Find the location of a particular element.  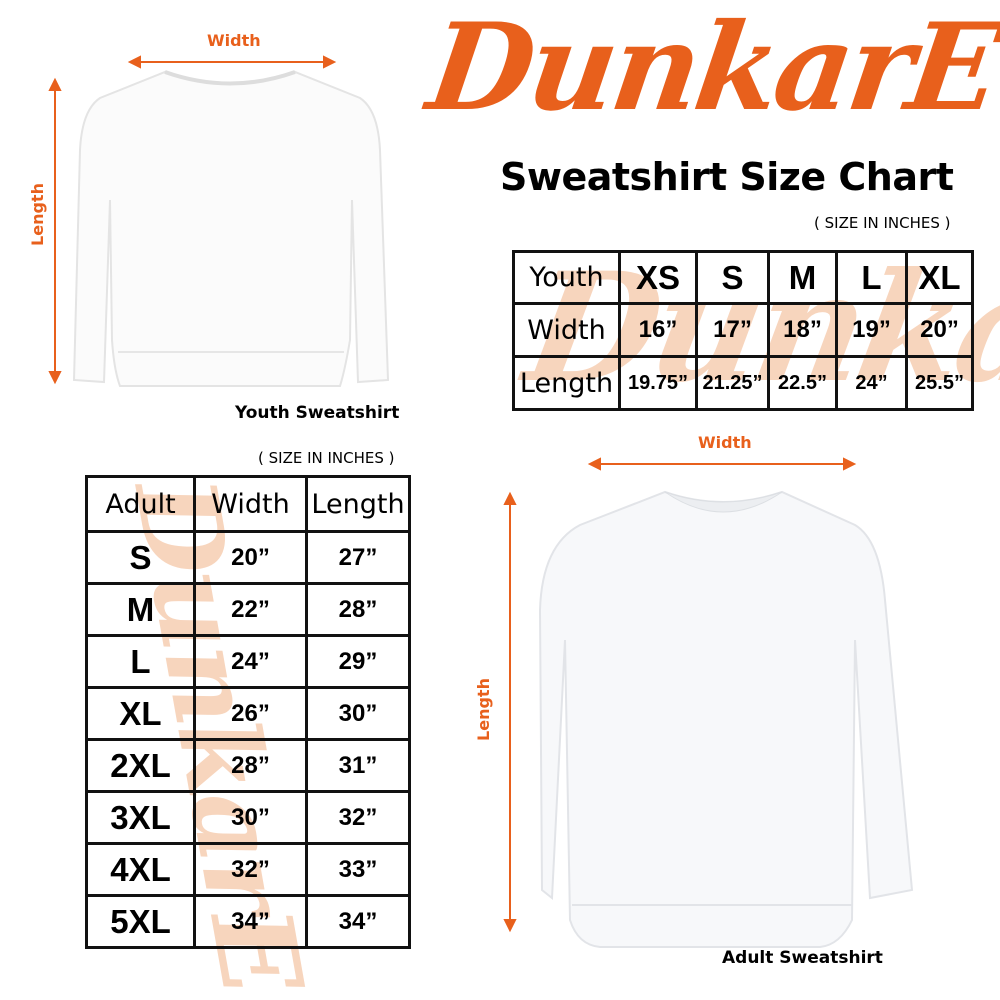

youth-caption: Youth Sweatshirt is located at coordinates (317, 413).